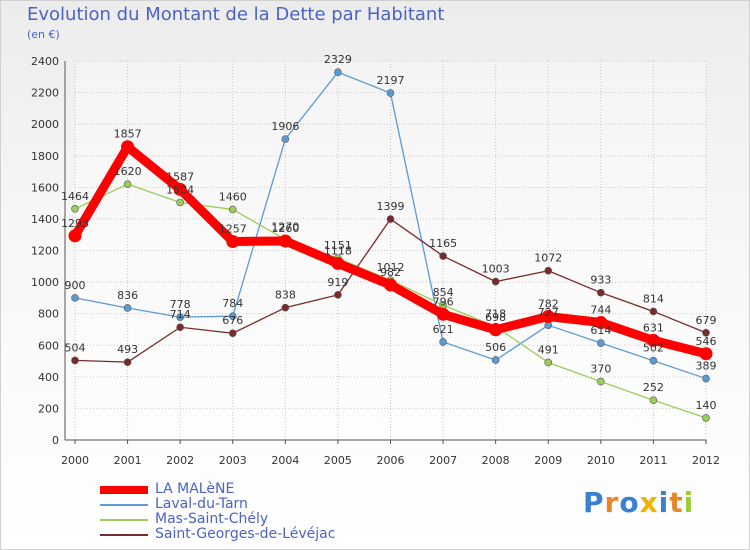  What do you see at coordinates (337, 282) in the screenshot?
I see `data-label: 919` at bounding box center [337, 282].